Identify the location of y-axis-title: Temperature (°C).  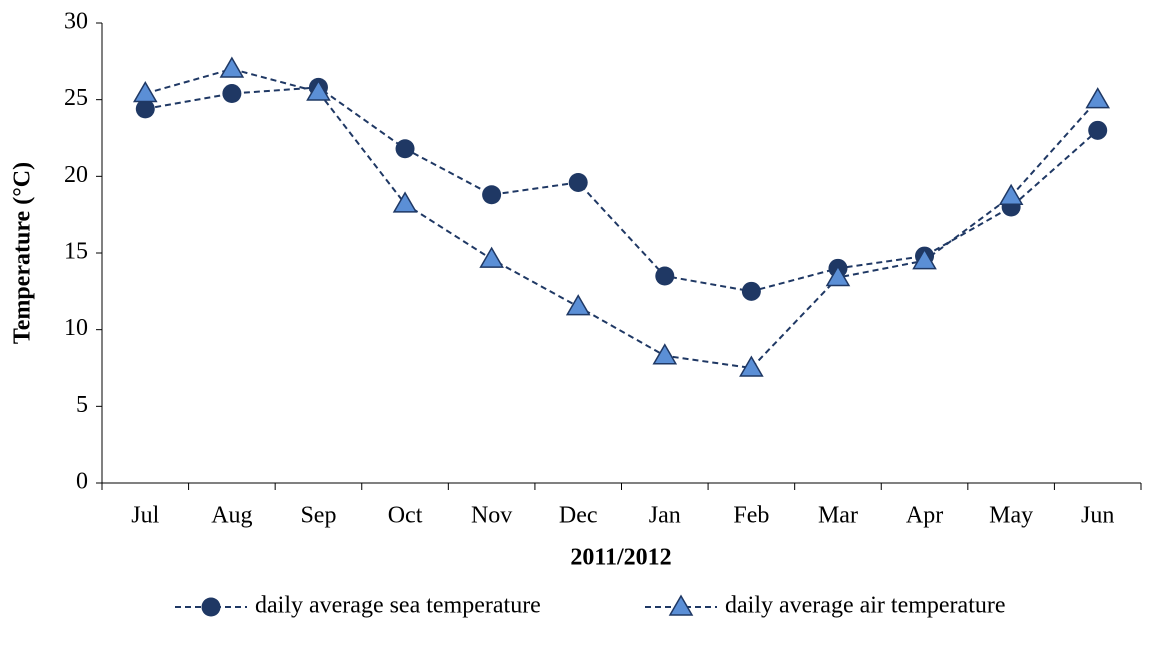
(23, 253).